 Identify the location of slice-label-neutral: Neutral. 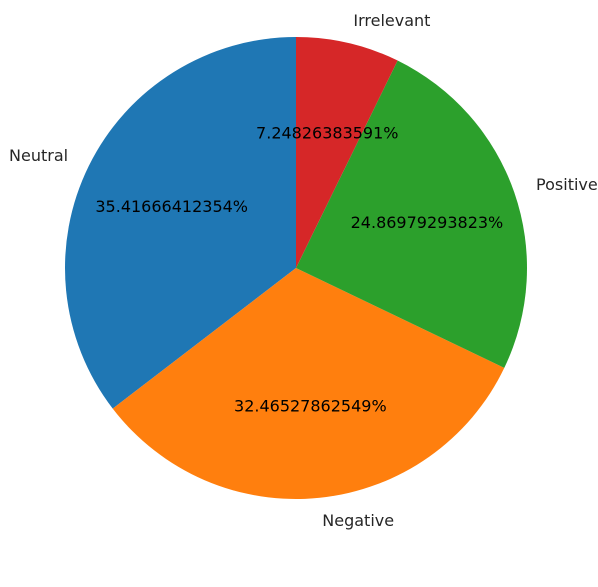
(38, 155).